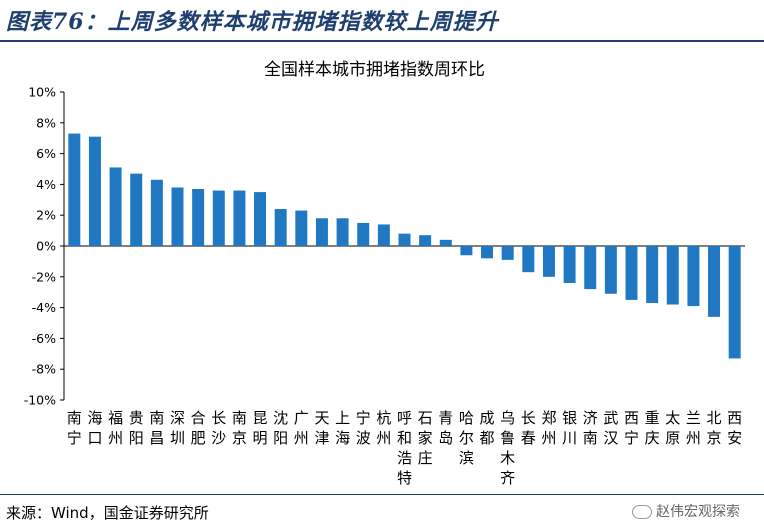 The height and width of the screenshot is (528, 764). I want to click on x-category-label: 合肥, so click(198, 428).